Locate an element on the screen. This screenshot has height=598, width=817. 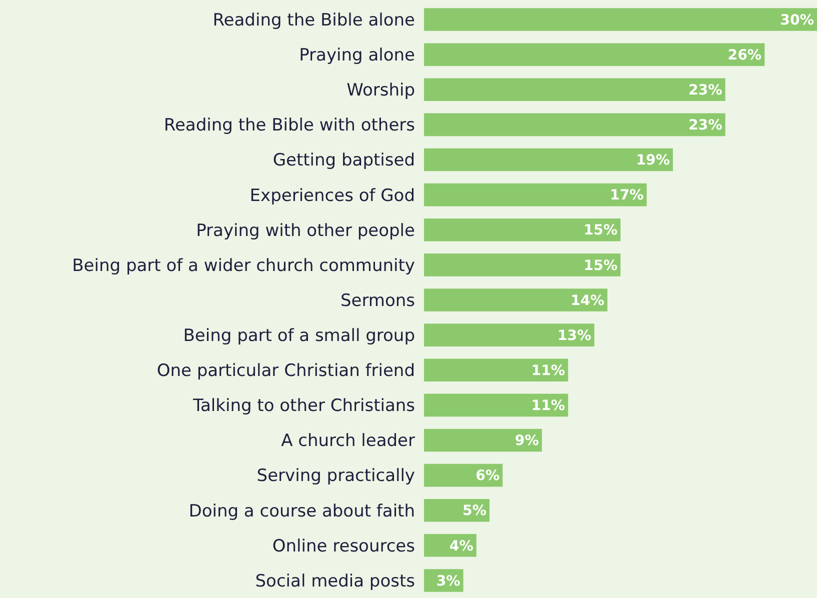
y-tick-label: Doing a course about faith is located at coordinates (301, 511).